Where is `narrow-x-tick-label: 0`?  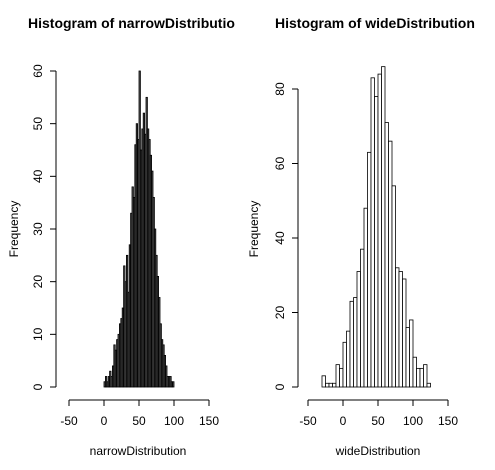 narrow-x-tick-label: 0 is located at coordinates (104, 421).